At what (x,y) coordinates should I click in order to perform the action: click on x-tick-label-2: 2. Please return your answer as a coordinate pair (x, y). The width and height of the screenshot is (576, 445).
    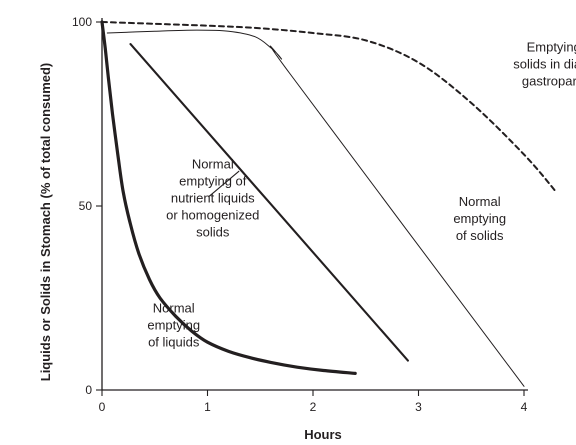
    Looking at the image, I should click on (313, 407).